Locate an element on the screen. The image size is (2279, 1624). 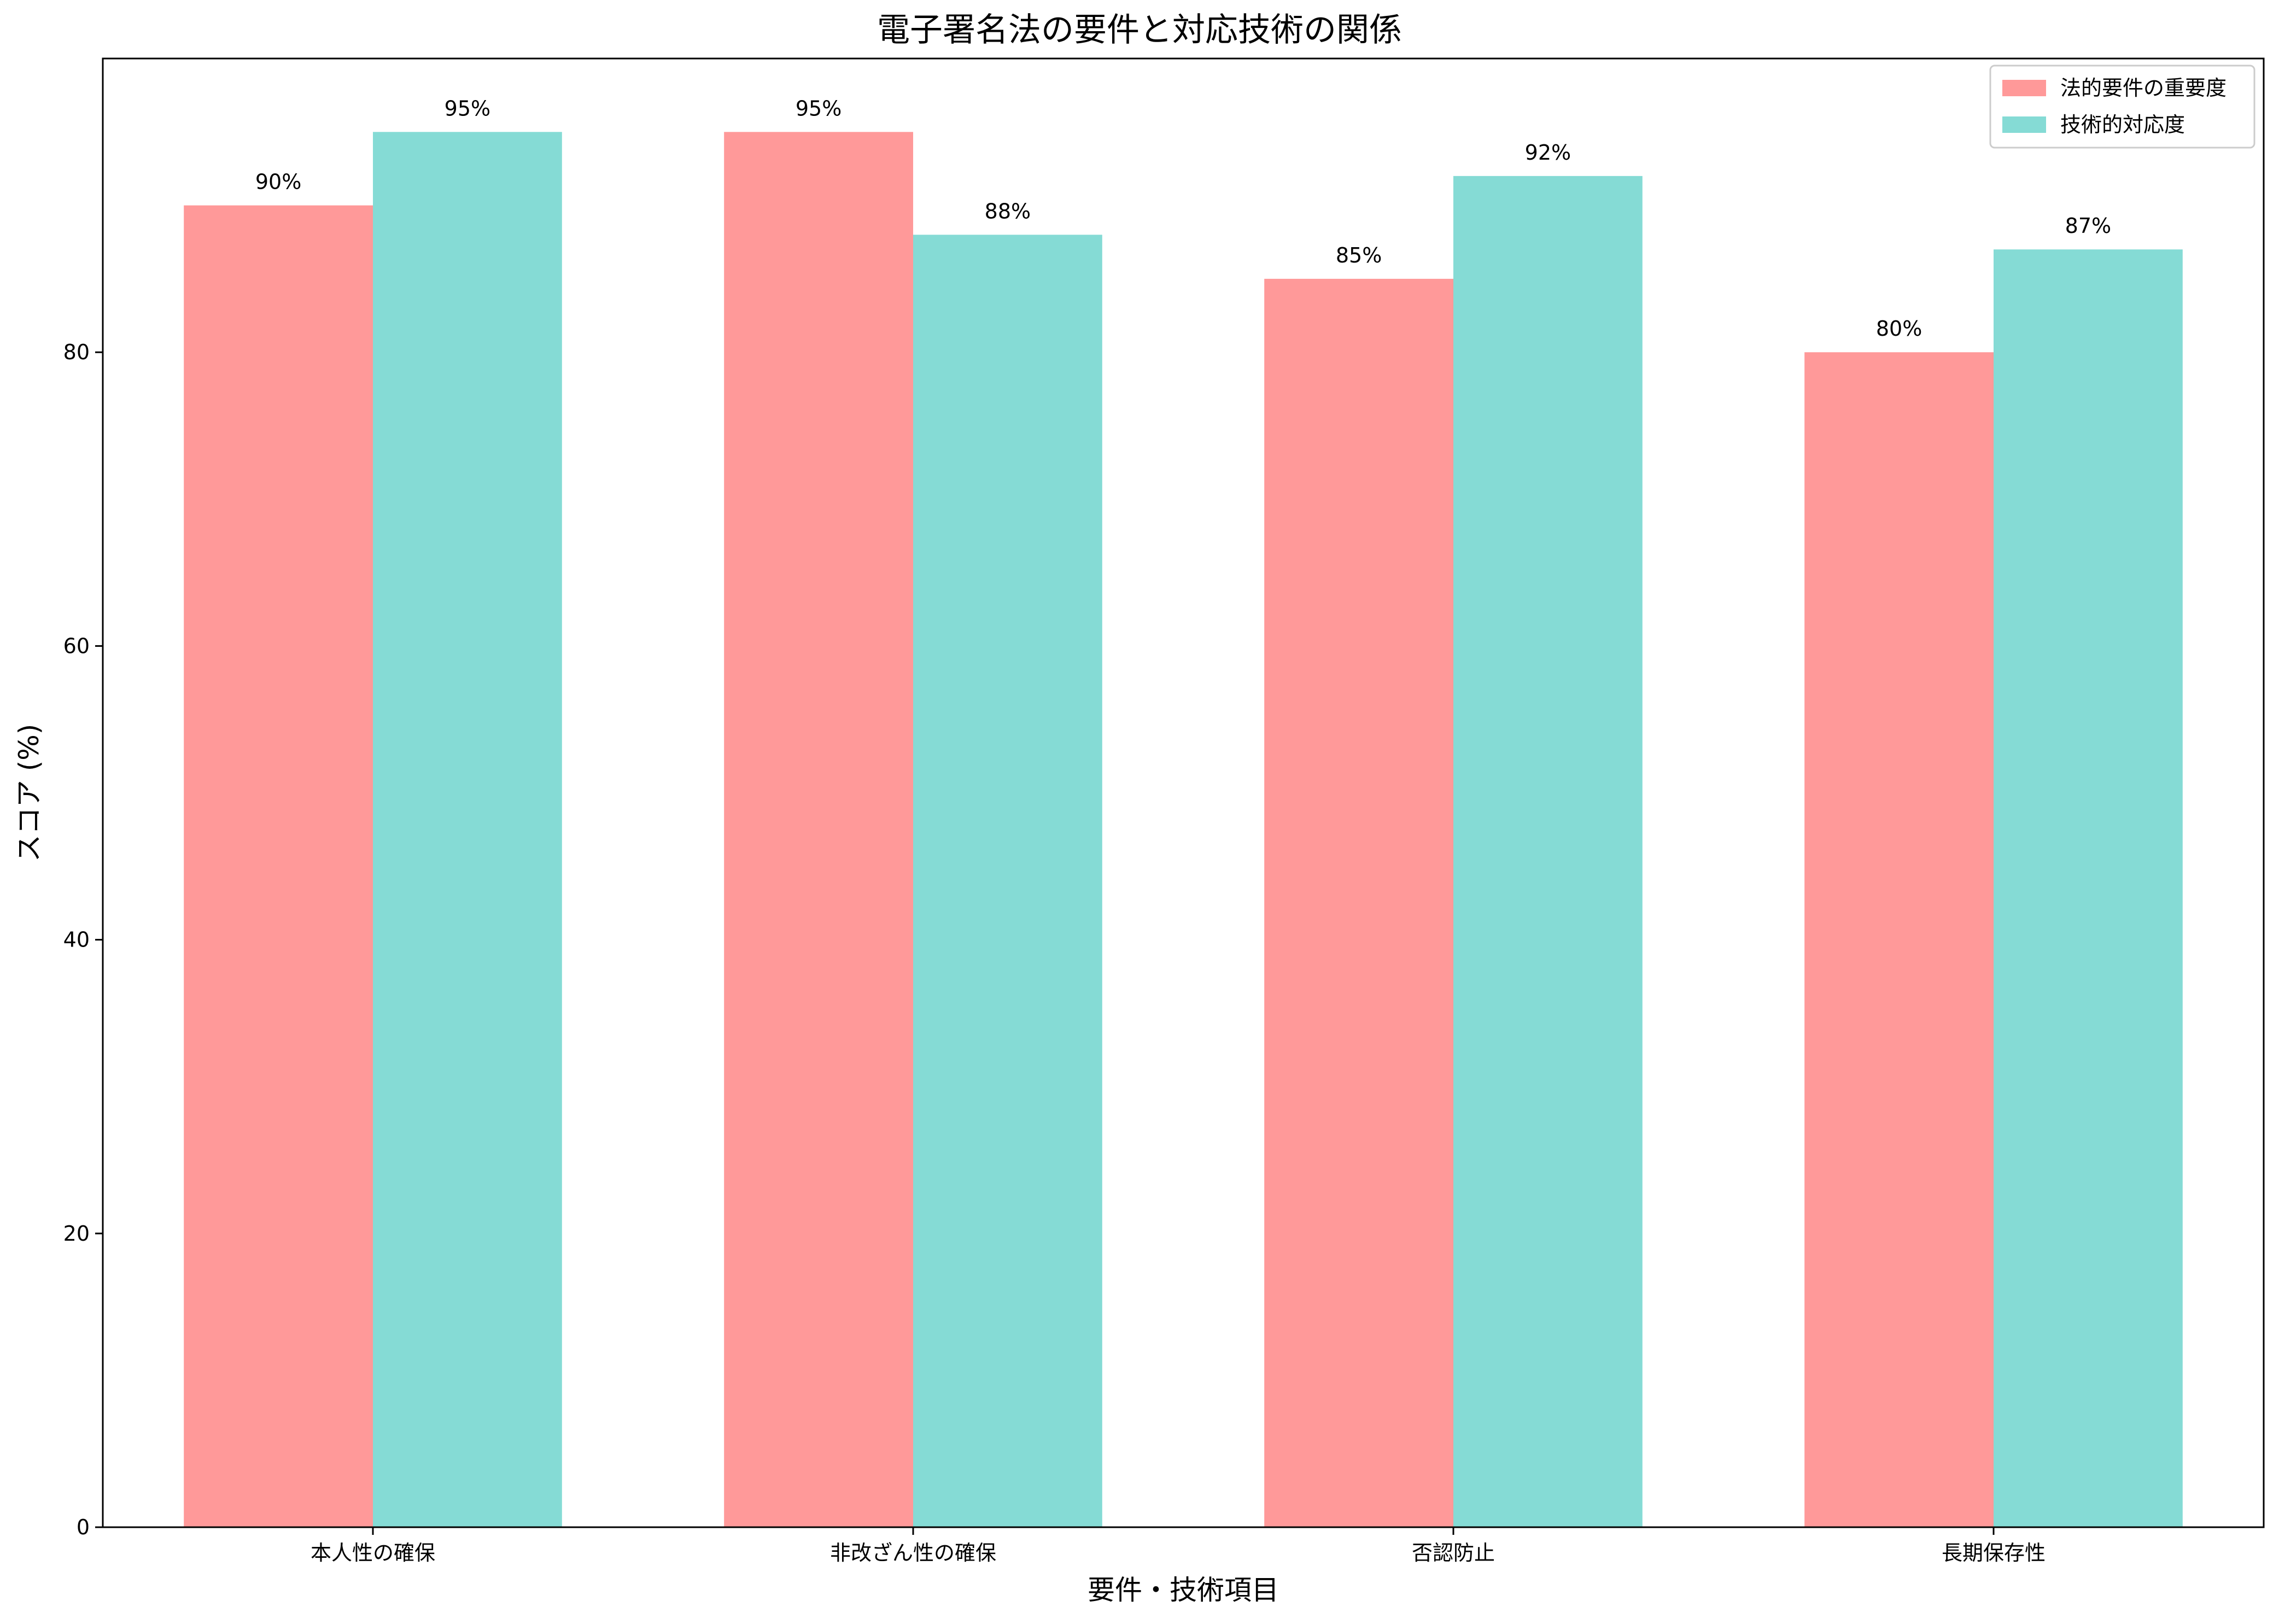
x-tick-label: 長期保存性 is located at coordinates (1994, 1553).